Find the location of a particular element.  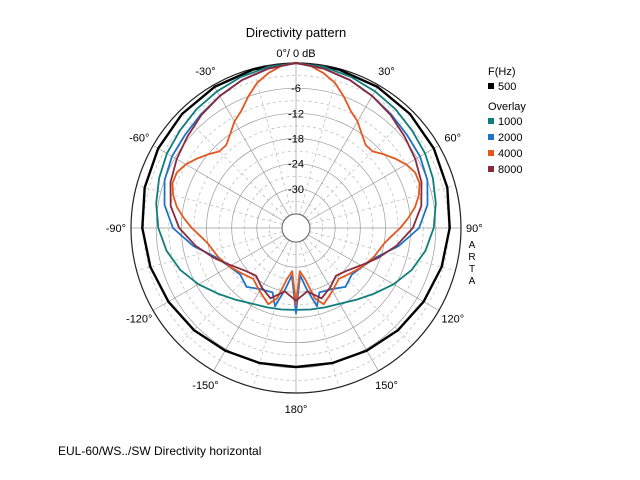

angle-label: 180° is located at coordinates (296, 410).